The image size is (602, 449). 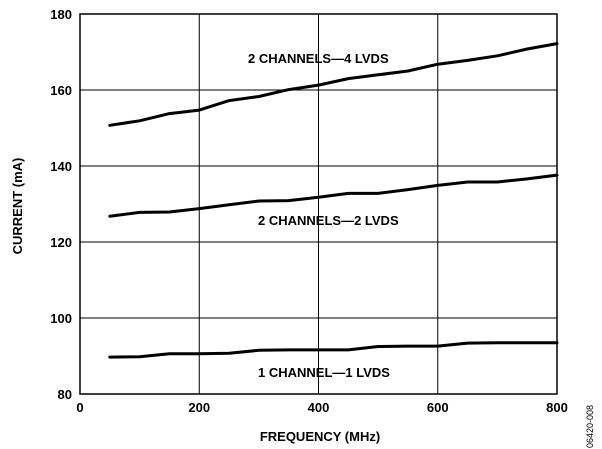 I want to click on x-axis-ticks: 0 200 400 600 800, so click(x=321, y=407).